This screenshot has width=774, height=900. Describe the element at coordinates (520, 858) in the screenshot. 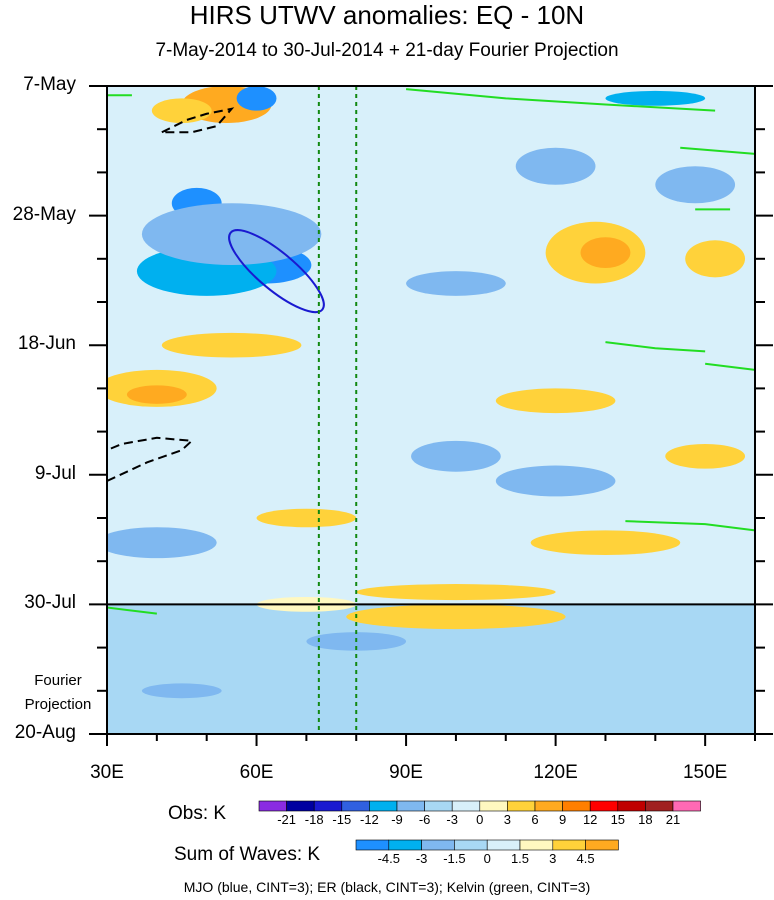

I see `wave-colorbar-label-4: 1.5` at that location.